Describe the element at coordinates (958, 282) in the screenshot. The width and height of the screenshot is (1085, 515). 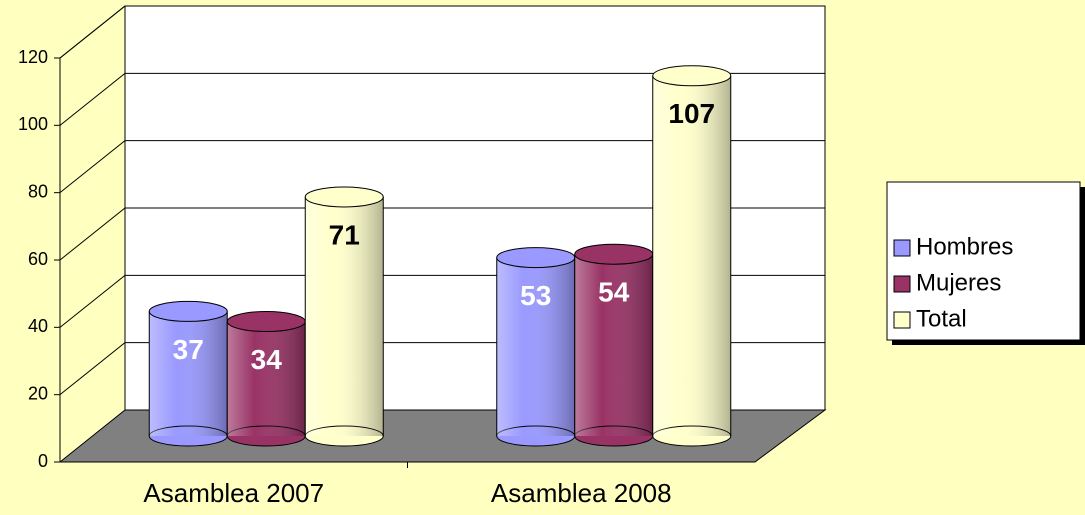
I see `legend-label: Mujeres` at that location.